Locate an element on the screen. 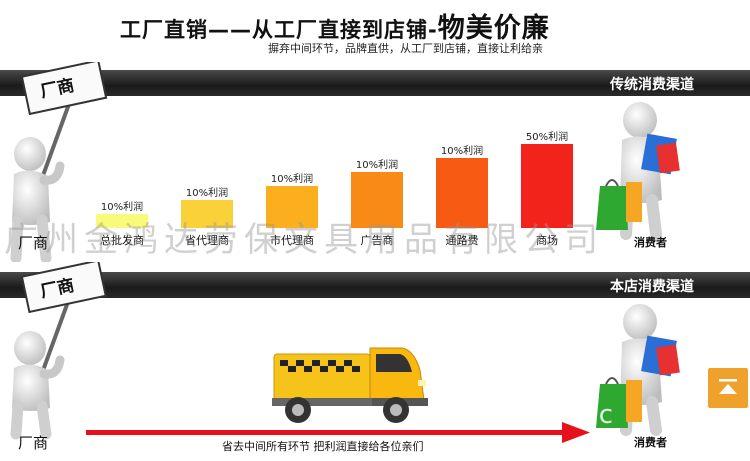 The height and width of the screenshot is (461, 750). factory-label-traditional: 厂商 is located at coordinates (33, 243).